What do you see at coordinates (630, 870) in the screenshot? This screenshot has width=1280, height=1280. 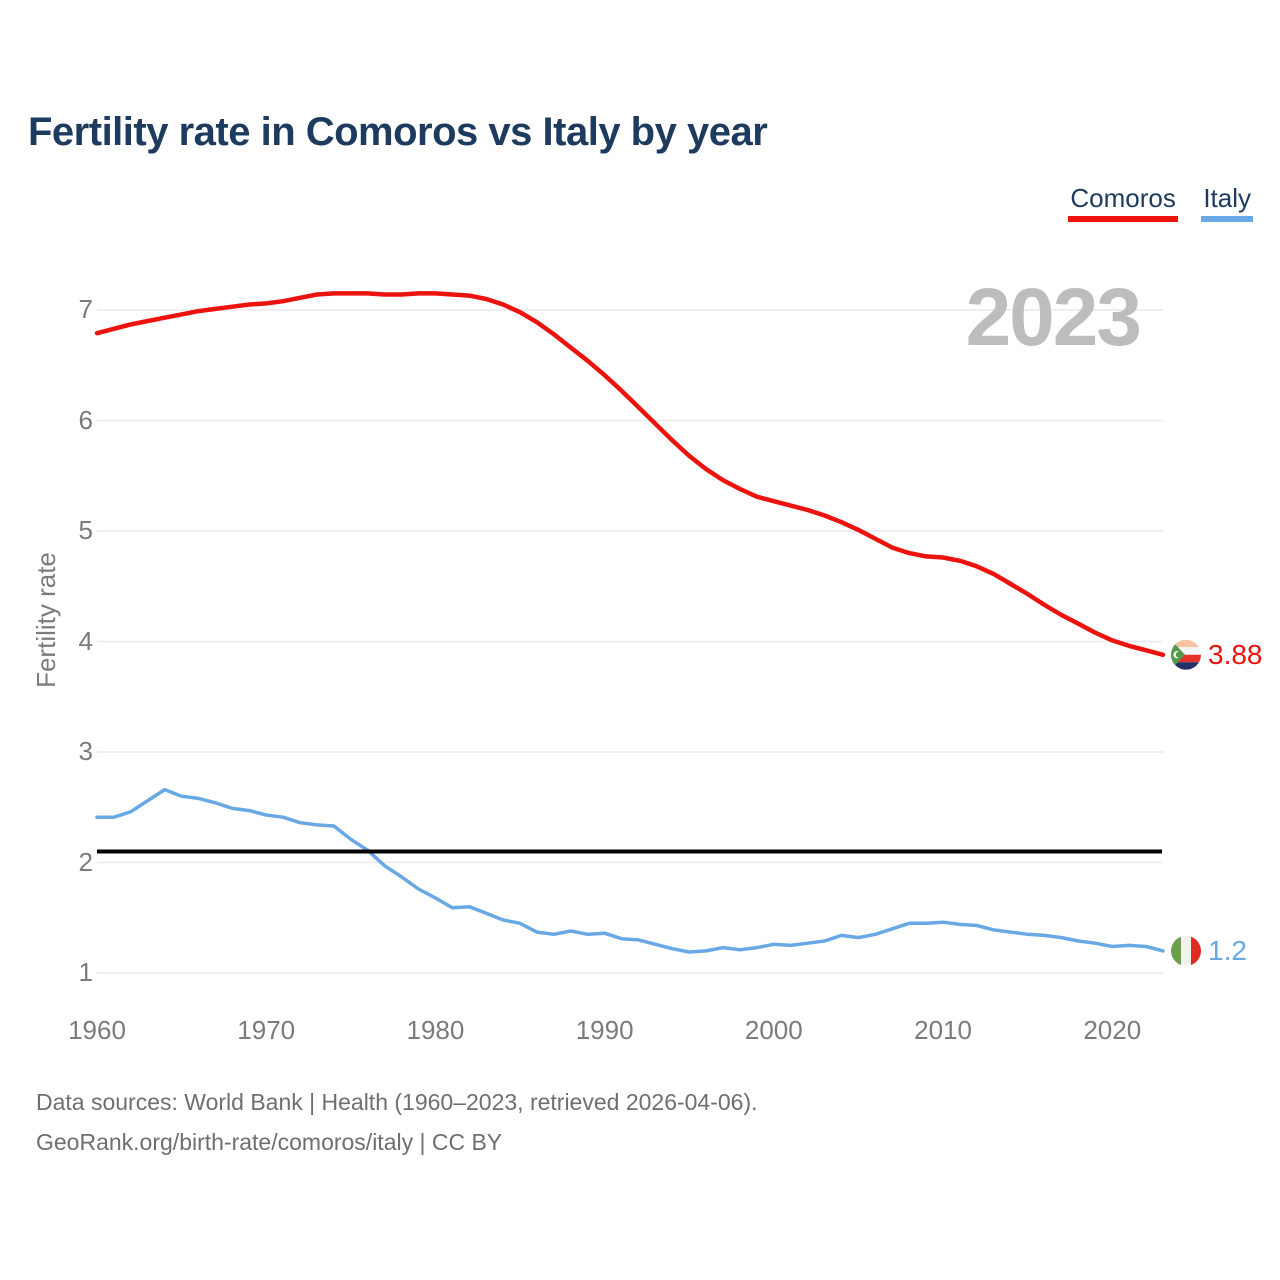 I see `italy-line` at bounding box center [630, 870].